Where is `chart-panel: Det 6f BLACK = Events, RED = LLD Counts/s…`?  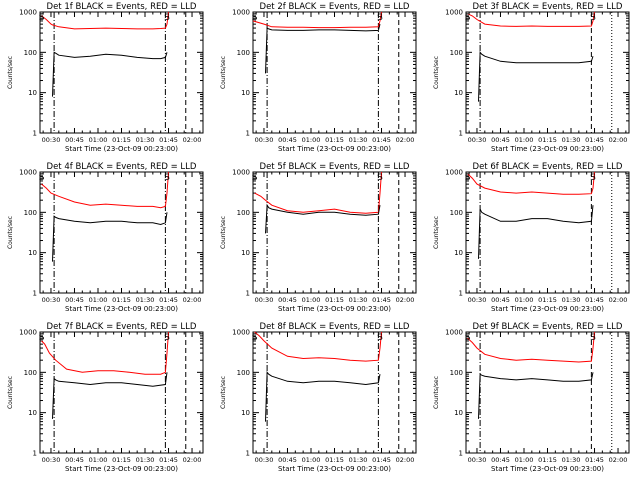
chart-panel: Det 6f BLACK = Events, RED = LLD Counts/s… is located at coordinates (531, 237).